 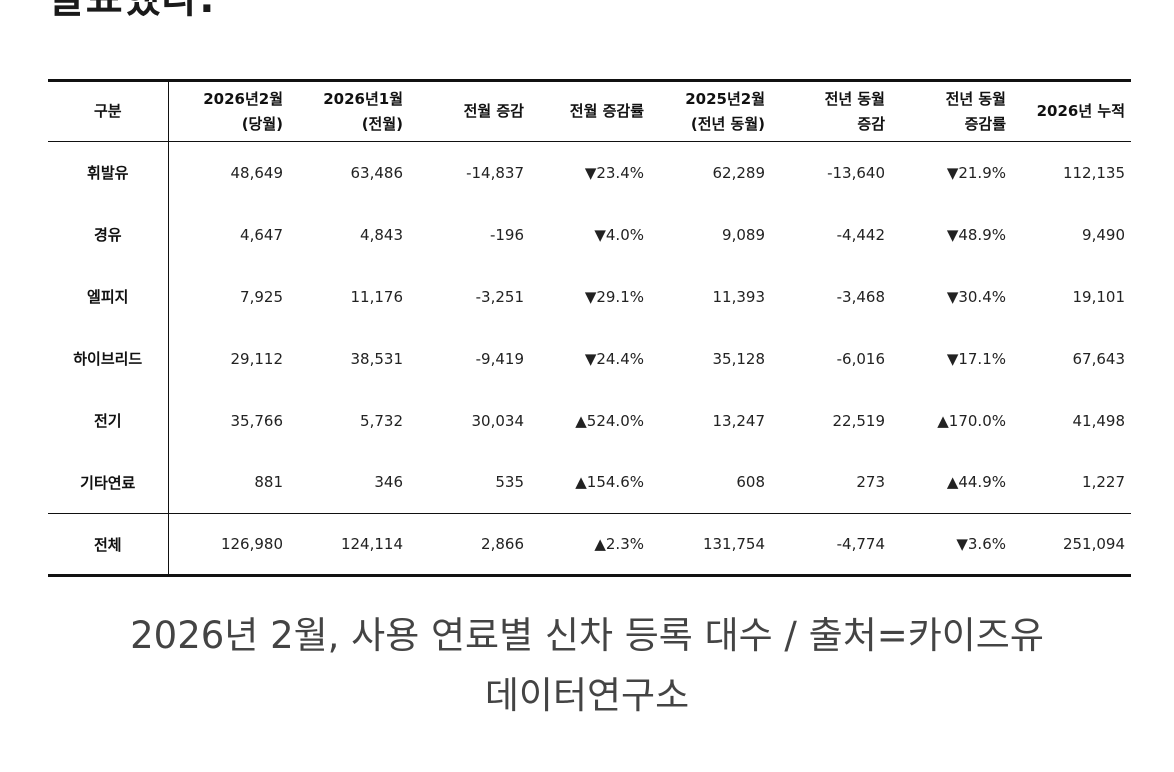 I want to click on header-category-label: 구분, so click(x=107, y=111).